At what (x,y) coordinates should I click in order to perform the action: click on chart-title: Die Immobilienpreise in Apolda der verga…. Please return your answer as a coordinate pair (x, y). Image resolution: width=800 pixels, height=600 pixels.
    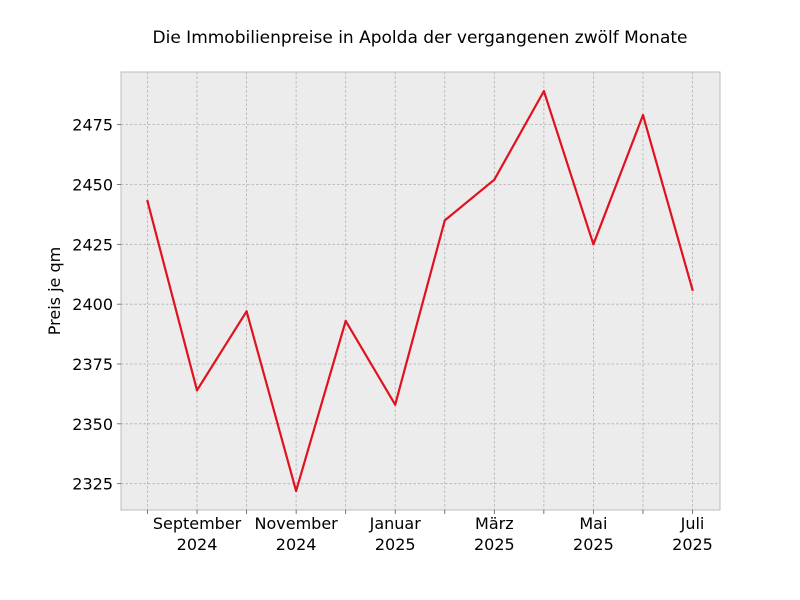
    Looking at the image, I should click on (420, 38).